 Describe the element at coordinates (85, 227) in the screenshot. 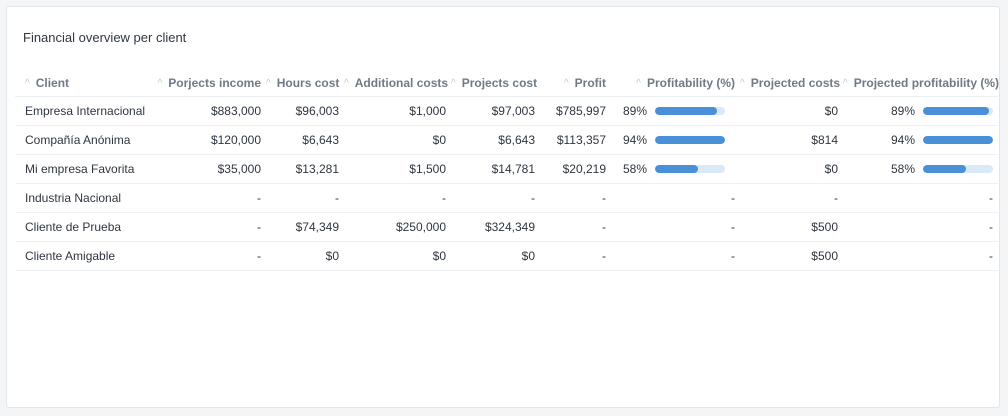

I see `cell-client: Cliente de Prueba` at that location.